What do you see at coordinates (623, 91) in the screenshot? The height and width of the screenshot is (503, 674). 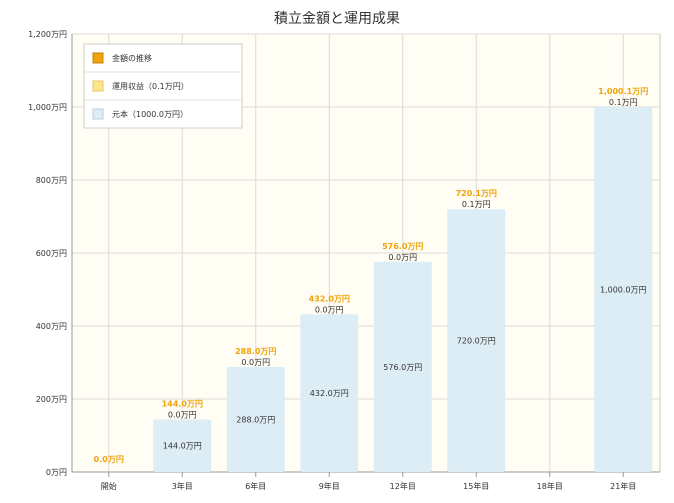 I see `bar-total-label: 1,000.1万円` at bounding box center [623, 91].